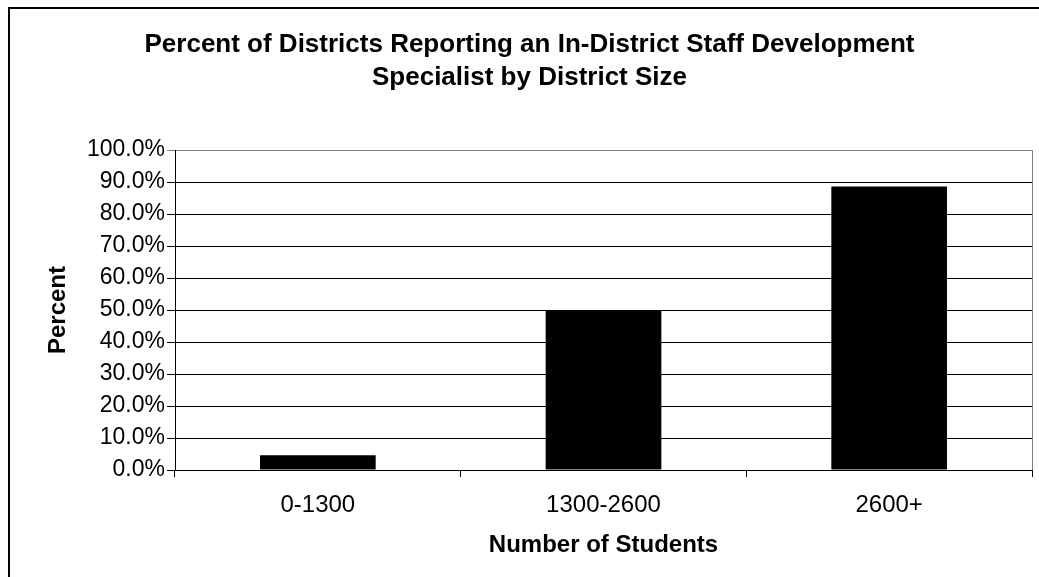  Describe the element at coordinates (132, 404) in the screenshot. I see `y-tick-label: 20.0%` at that location.